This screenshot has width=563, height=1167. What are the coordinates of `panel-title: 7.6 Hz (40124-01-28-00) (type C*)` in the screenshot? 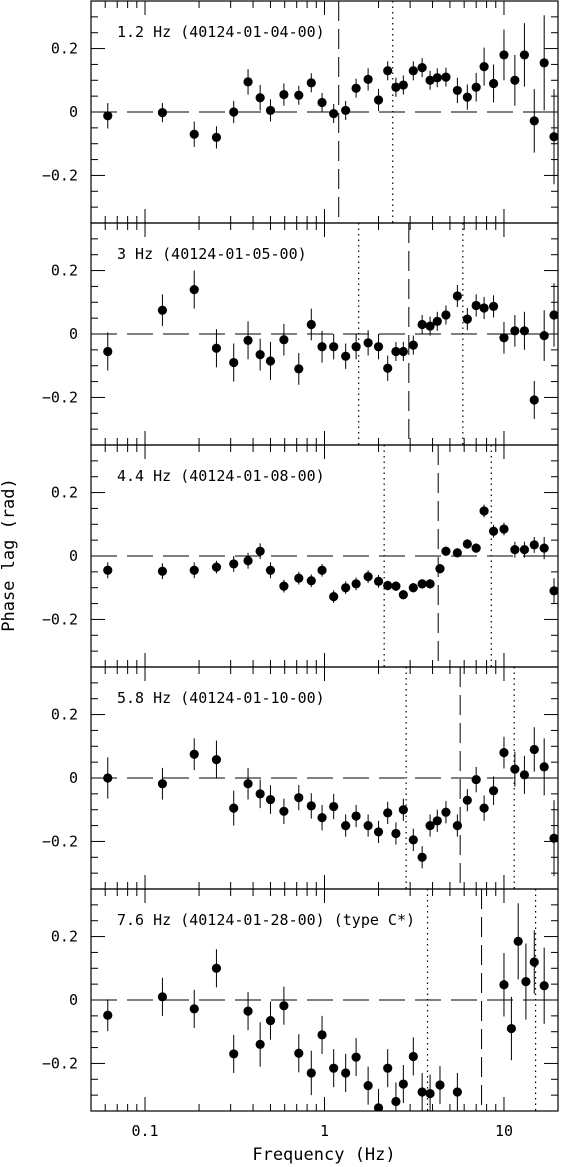 It's located at (266, 920).